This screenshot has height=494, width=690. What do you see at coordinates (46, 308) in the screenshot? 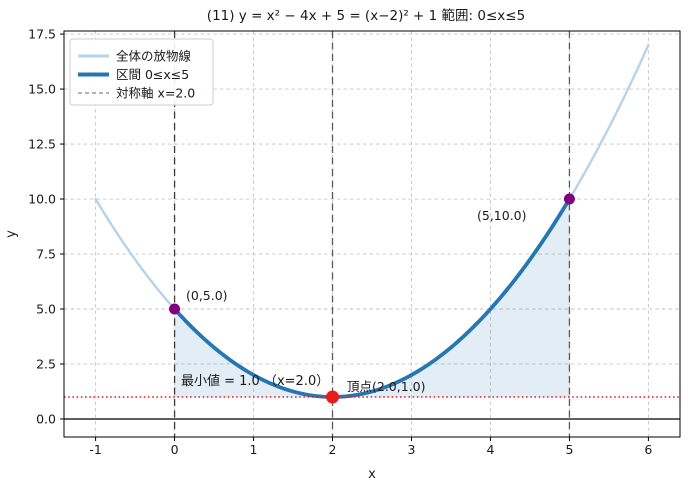
I see `y-tick-label: 5.0` at bounding box center [46, 308].